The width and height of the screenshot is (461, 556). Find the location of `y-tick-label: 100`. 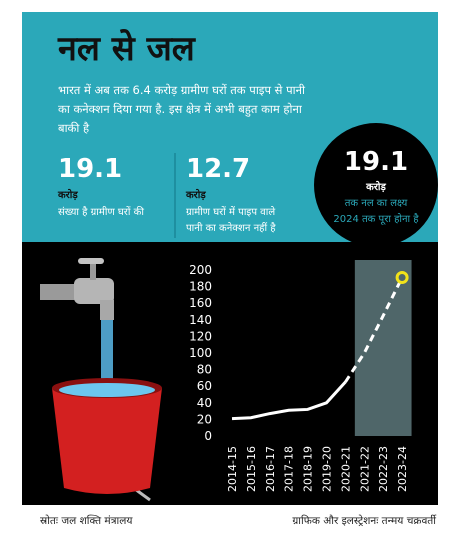

y-tick-label: 100 is located at coordinates (200, 353).